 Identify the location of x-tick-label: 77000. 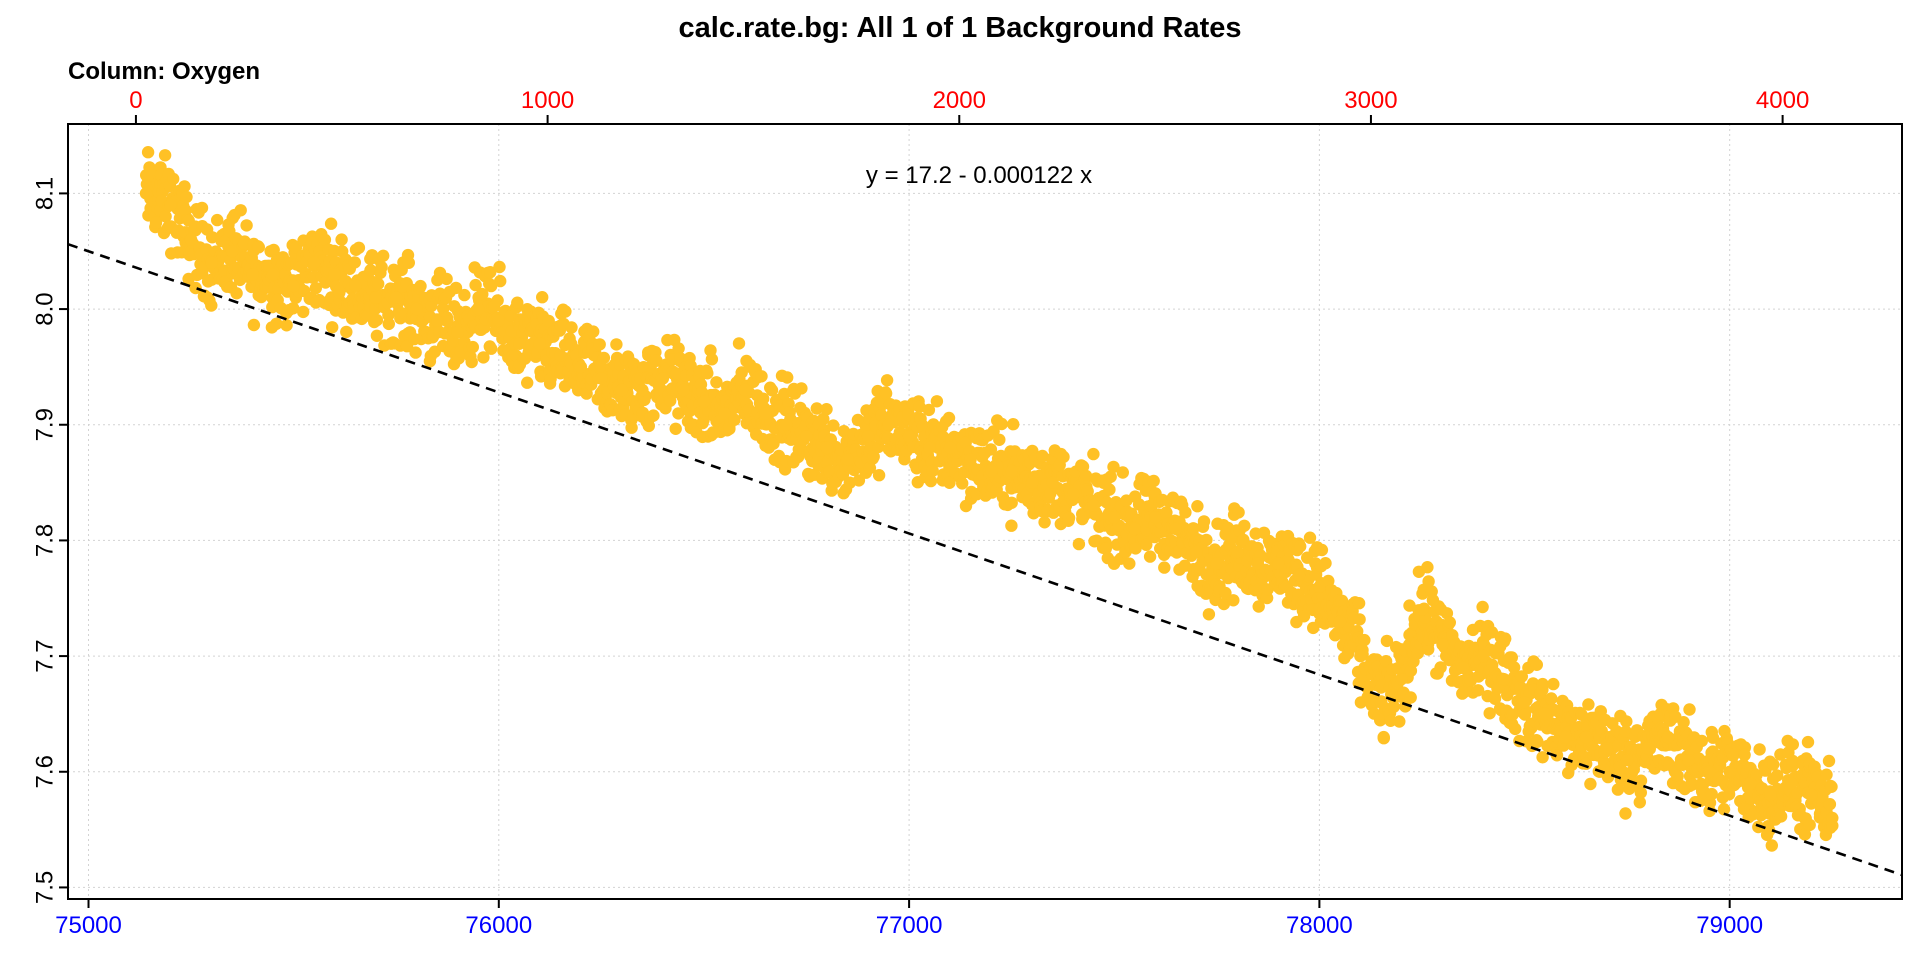
(909, 925).